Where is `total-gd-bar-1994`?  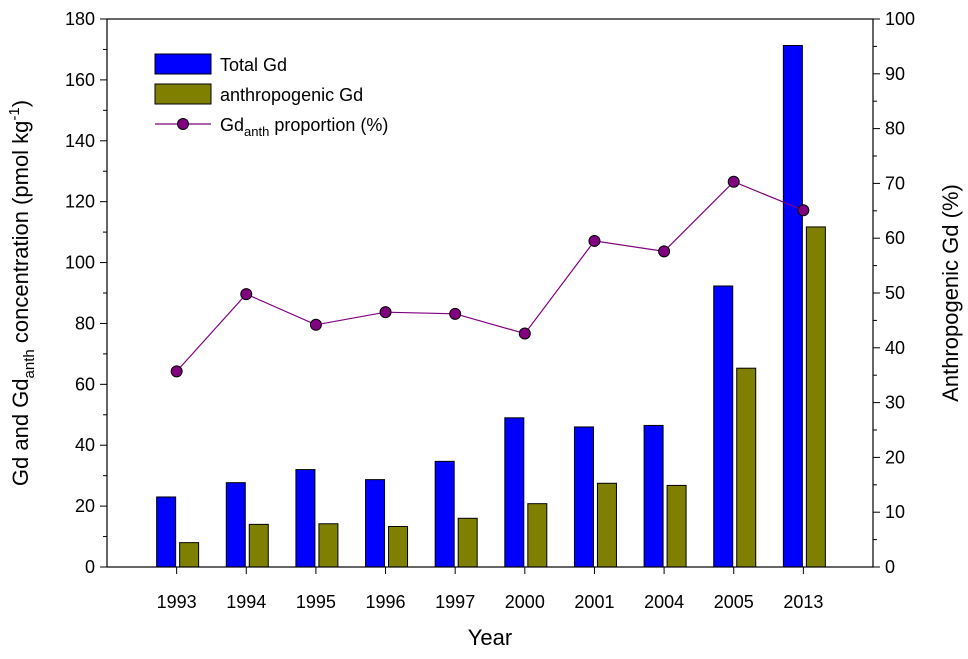
total-gd-bar-1994 is located at coordinates (235, 525).